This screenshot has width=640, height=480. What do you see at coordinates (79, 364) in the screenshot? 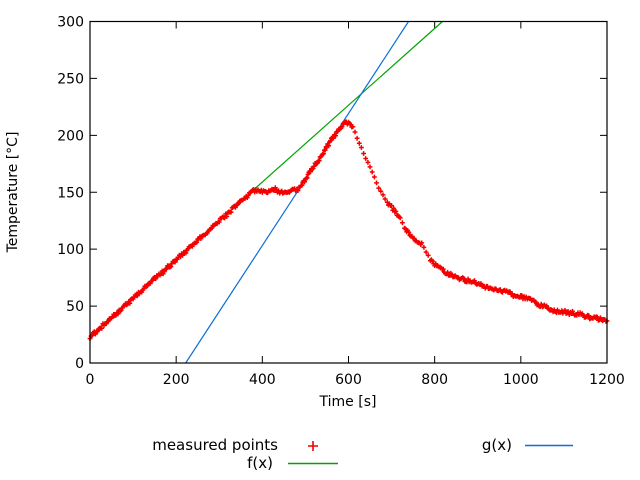
I see `y-tick-label: 0` at bounding box center [79, 364].